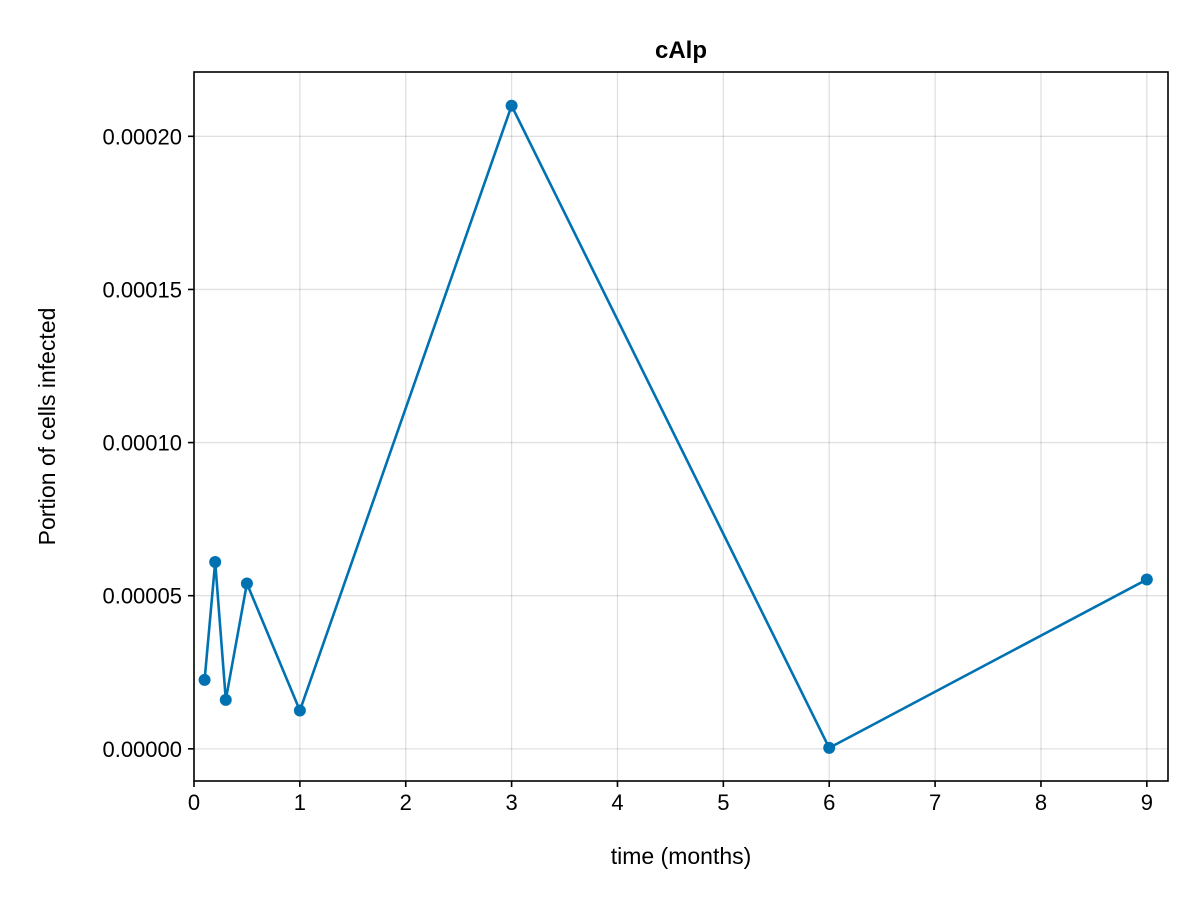 This screenshot has width=1200, height=905. What do you see at coordinates (1041, 802) in the screenshot?
I see `x-tick-label: 8` at bounding box center [1041, 802].